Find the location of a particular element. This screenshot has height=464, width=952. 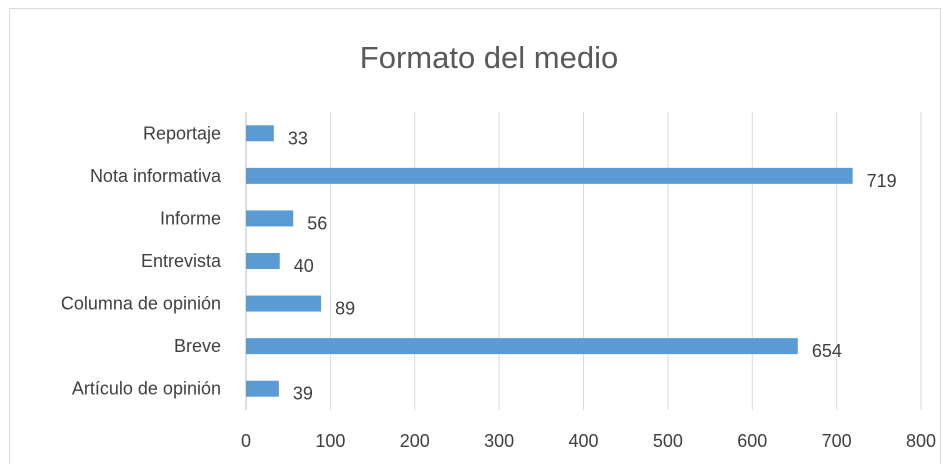

data-label: 719 is located at coordinates (882, 181).